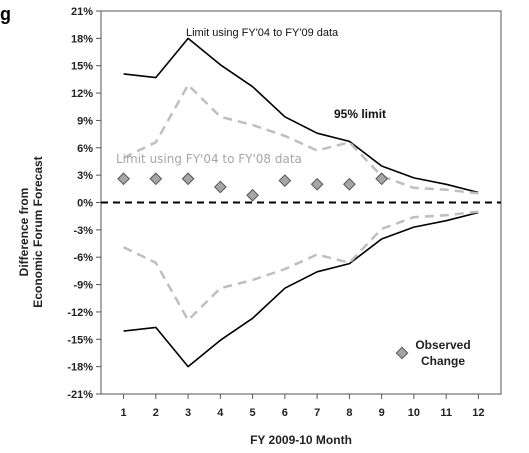 This screenshot has width=529, height=453. I want to click on x-tick-label: 10, so click(414, 413).